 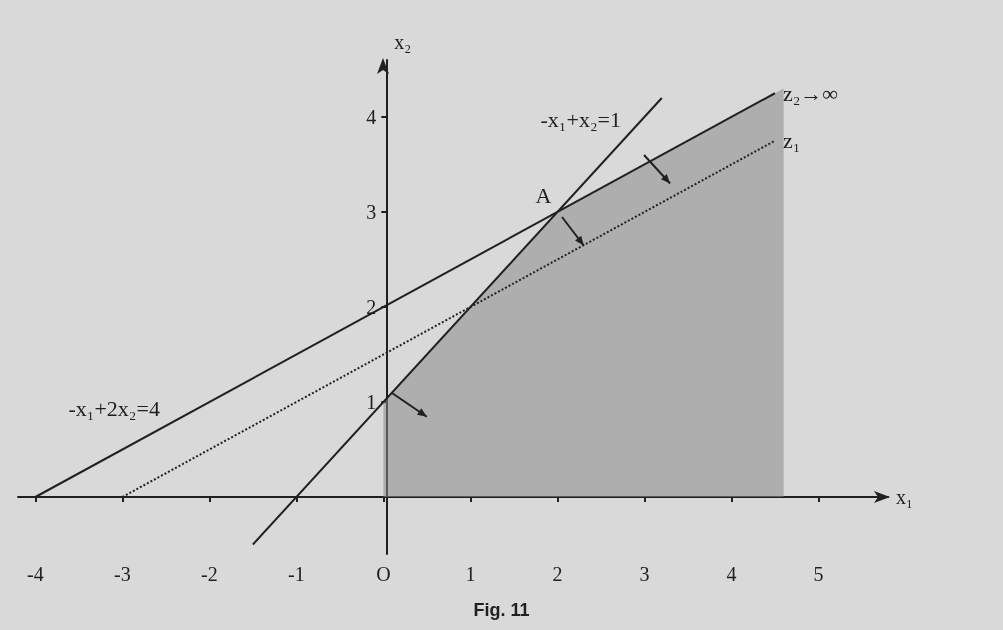 What do you see at coordinates (114, 409) in the screenshot?
I see `annotation: -x₁+2x₂=4` at bounding box center [114, 409].